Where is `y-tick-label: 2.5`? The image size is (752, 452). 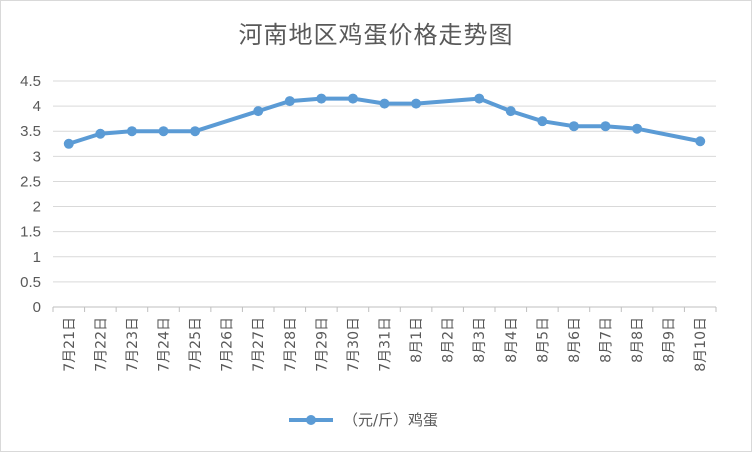
y-tick-label: 2.5 is located at coordinates (30, 181).